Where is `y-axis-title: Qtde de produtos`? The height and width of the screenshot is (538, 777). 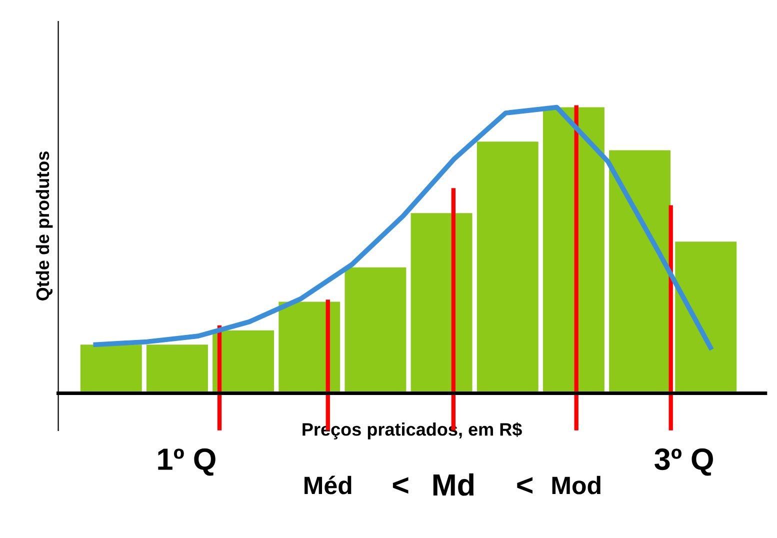 y-axis-title: Qtde de produtos is located at coordinates (44, 225).